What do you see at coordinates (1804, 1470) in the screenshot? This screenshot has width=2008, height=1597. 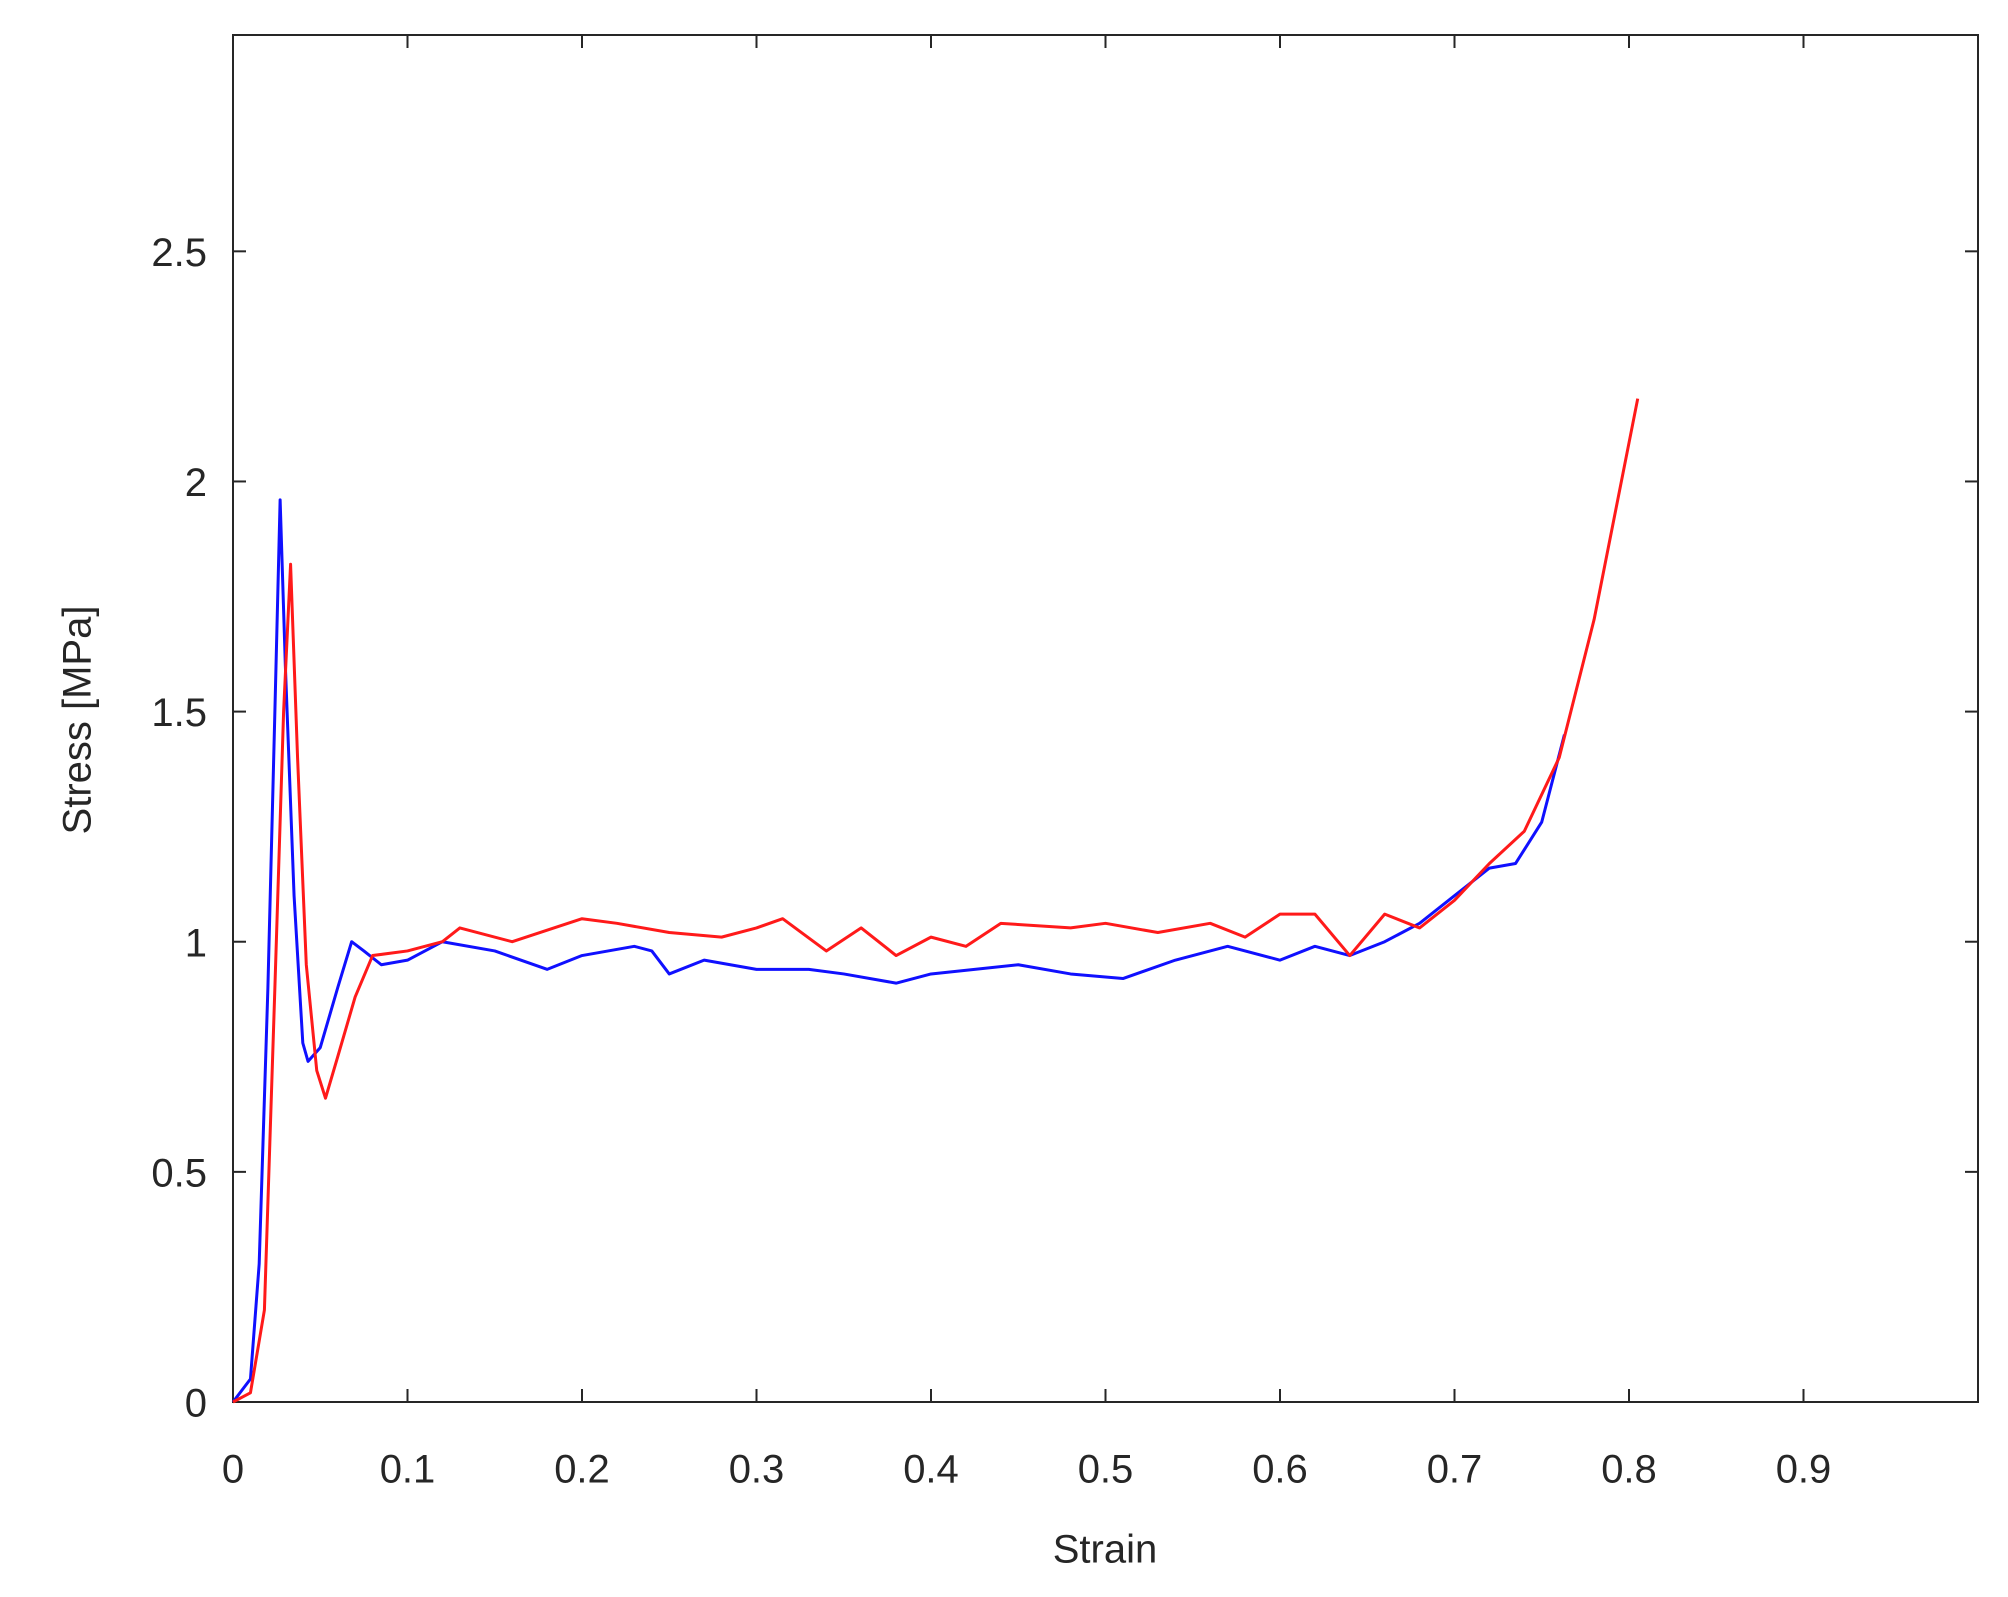 I see `x-tick-label: 0.9` at bounding box center [1804, 1470].